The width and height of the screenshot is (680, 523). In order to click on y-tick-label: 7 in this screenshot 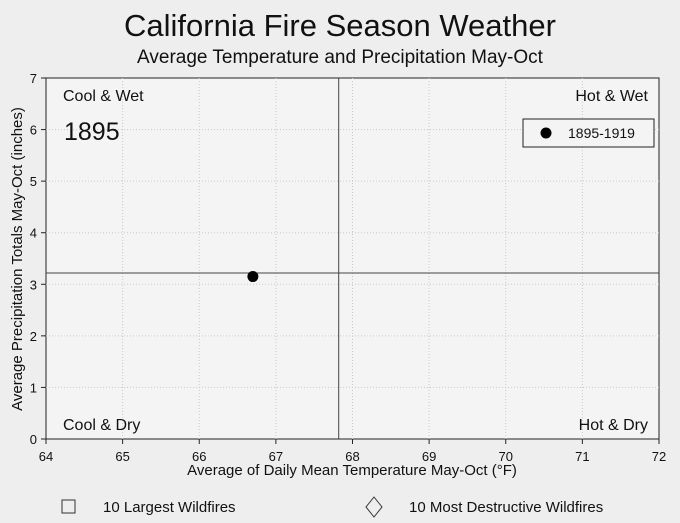, I will do `click(33, 78)`.